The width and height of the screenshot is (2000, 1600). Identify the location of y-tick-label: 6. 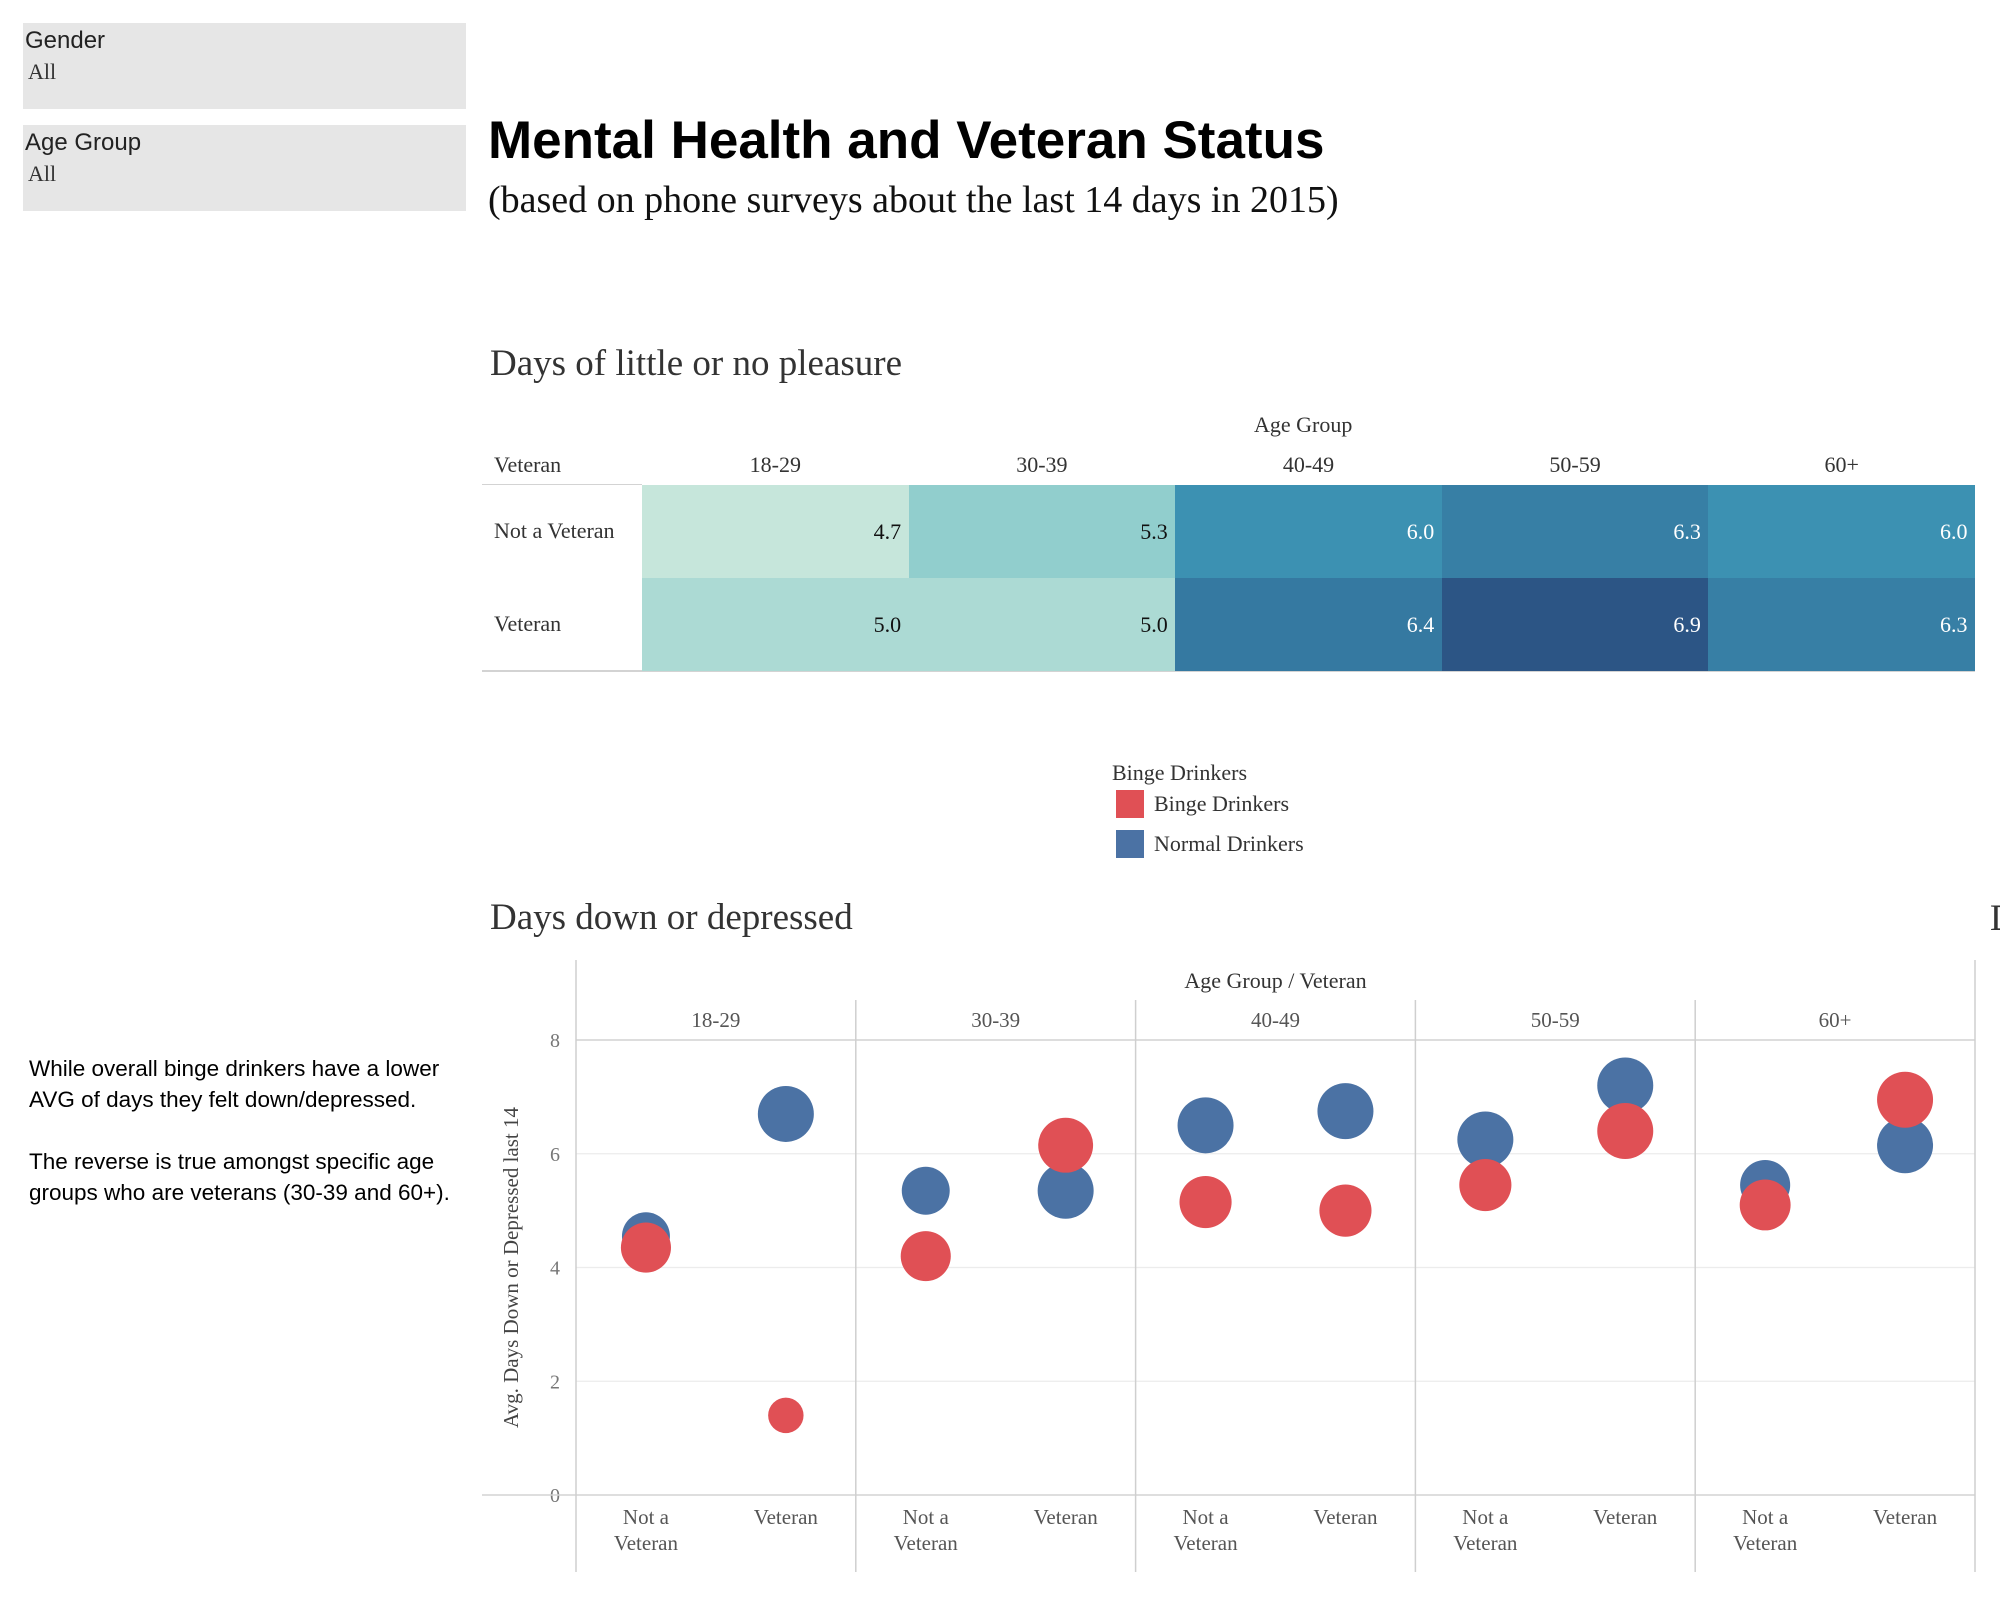
(555, 1155).